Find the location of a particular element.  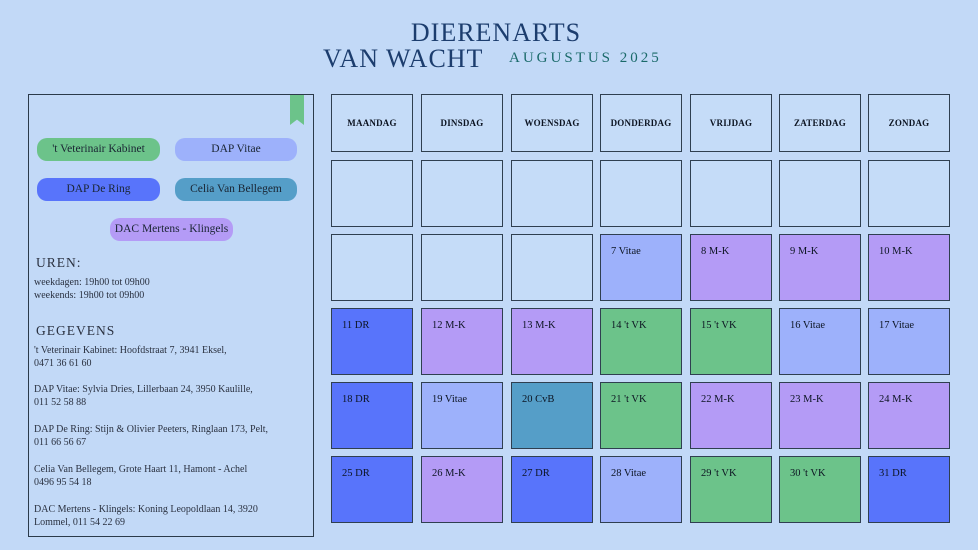

bookmark-icon is located at coordinates (297, 110).